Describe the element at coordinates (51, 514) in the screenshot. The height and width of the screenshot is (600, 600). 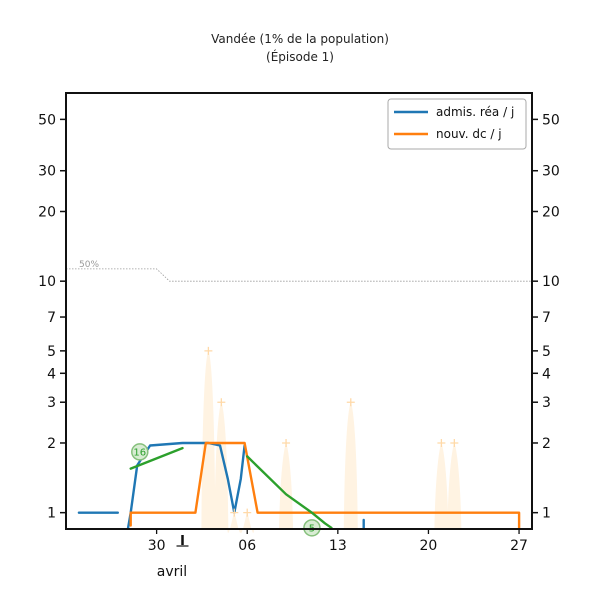
I see `y-tick-label-left-0: 1` at that location.